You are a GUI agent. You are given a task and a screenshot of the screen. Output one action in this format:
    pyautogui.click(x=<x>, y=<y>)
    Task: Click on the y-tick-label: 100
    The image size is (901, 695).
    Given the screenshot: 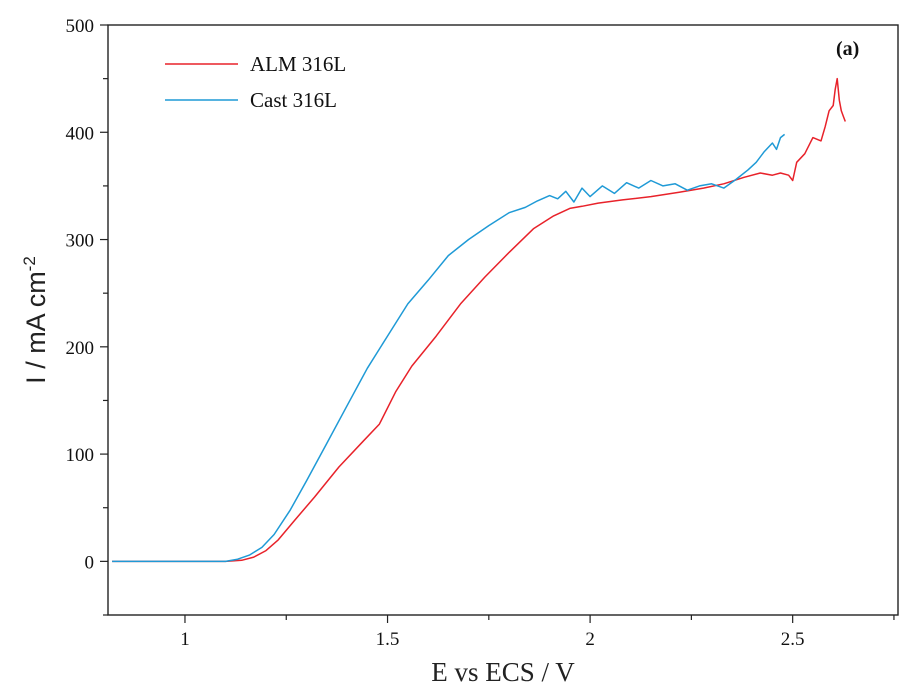 What is the action you would take?
    pyautogui.click(x=80, y=455)
    